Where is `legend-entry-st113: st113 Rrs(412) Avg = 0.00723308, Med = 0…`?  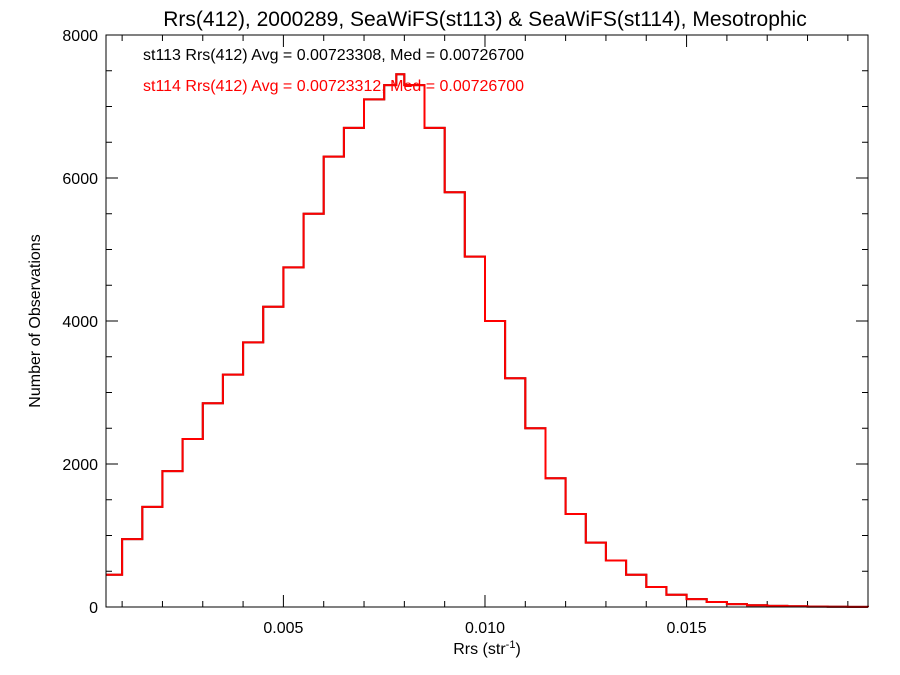 legend-entry-st113: st113 Rrs(412) Avg = 0.00723308, Med = 0… is located at coordinates (333, 55).